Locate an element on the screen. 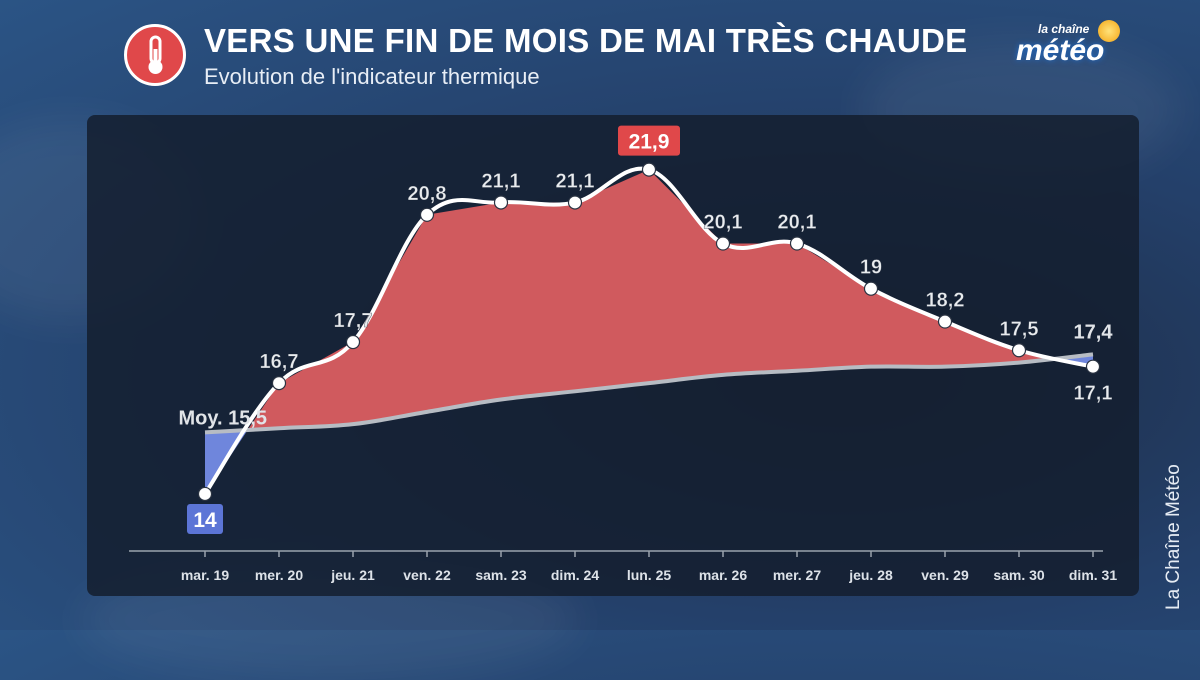 This screenshot has width=1200, height=680. x-tick-label: sam. 30 is located at coordinates (1019, 575).